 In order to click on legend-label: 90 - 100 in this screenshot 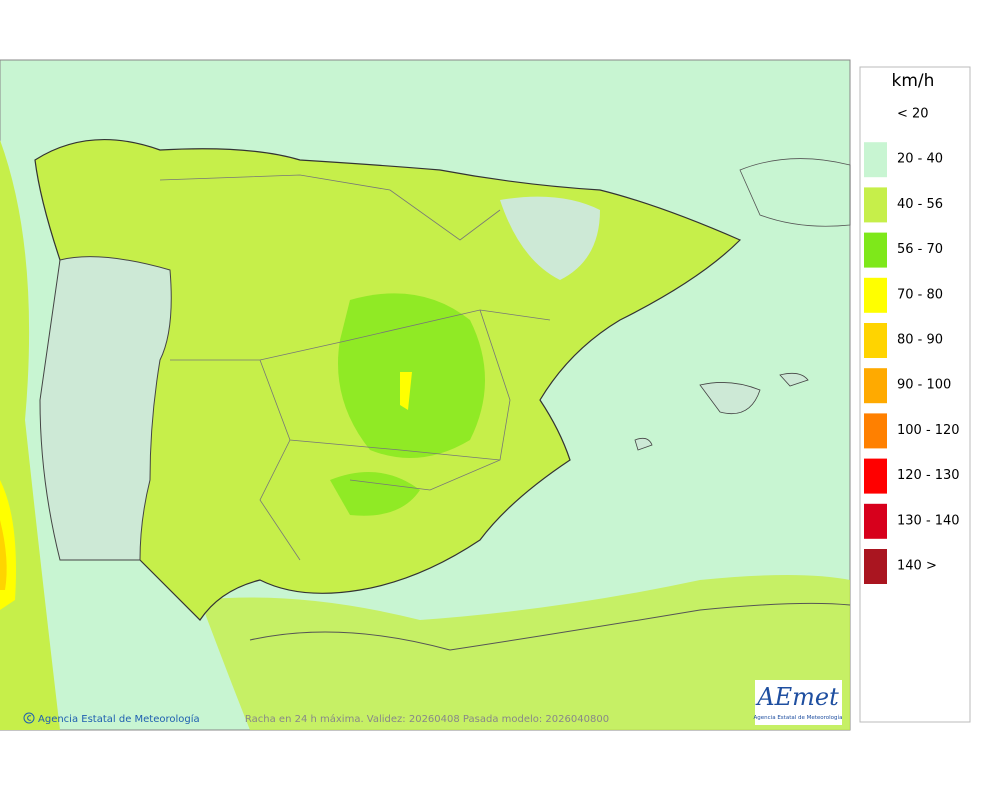, I will do `click(924, 385)`.